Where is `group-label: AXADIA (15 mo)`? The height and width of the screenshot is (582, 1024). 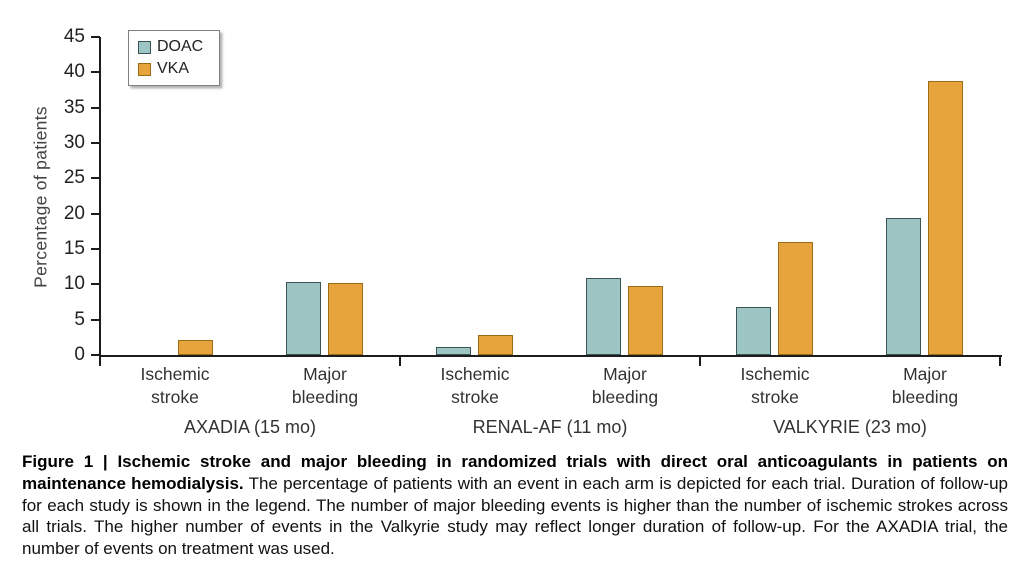
group-label: AXADIA (15 mo) is located at coordinates (250, 427).